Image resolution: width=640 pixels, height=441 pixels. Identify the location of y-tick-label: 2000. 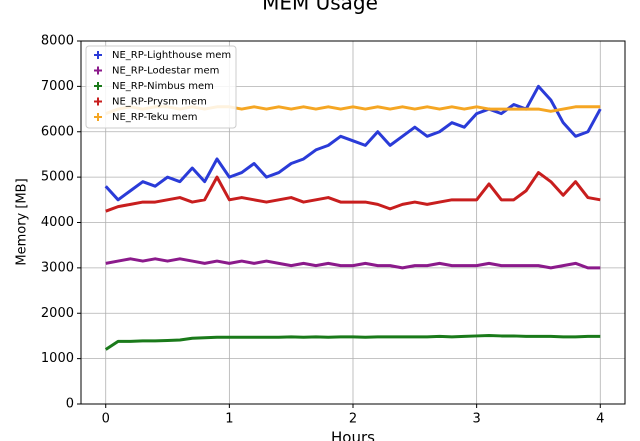
(57, 313).